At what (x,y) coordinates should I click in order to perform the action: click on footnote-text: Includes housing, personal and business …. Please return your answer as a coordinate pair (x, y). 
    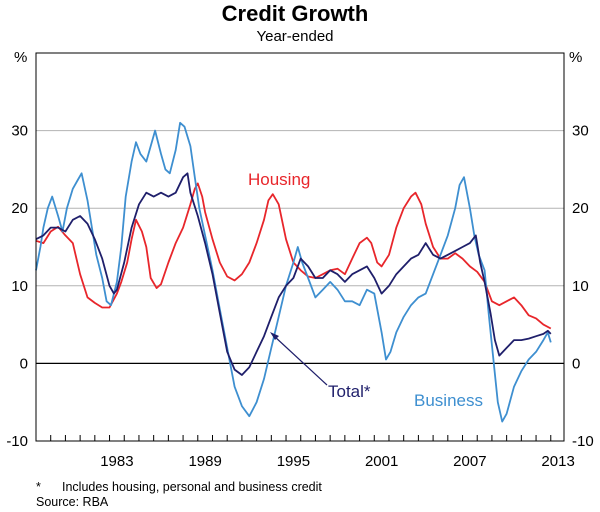
    Looking at the image, I should click on (192, 487).